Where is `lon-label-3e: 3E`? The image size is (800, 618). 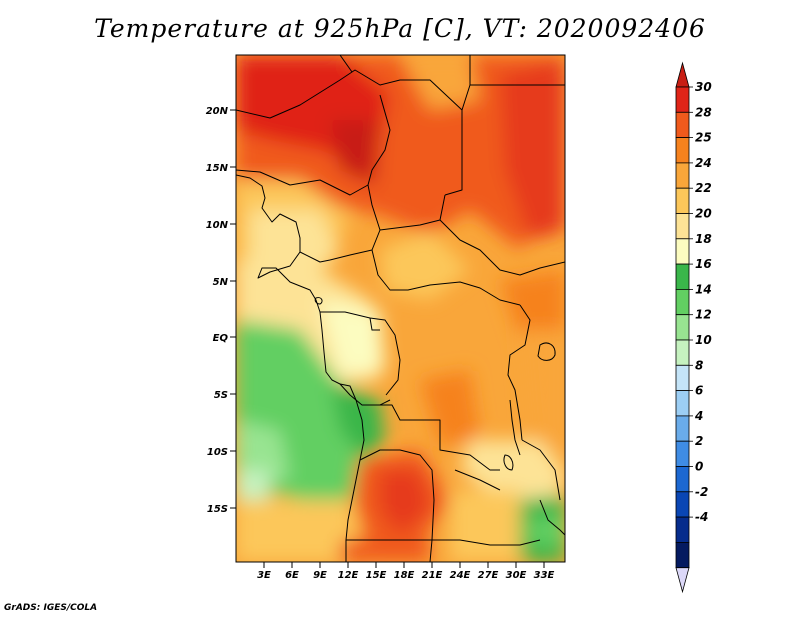
lon-label-3e: 3E is located at coordinates (264, 575).